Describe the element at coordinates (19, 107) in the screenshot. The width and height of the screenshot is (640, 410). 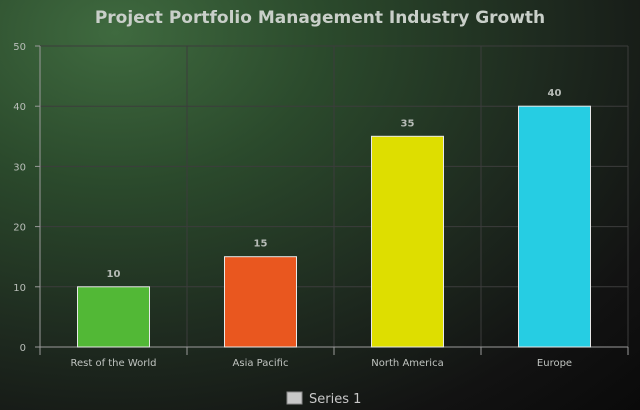
I see `y-tick-label: 40` at that location.